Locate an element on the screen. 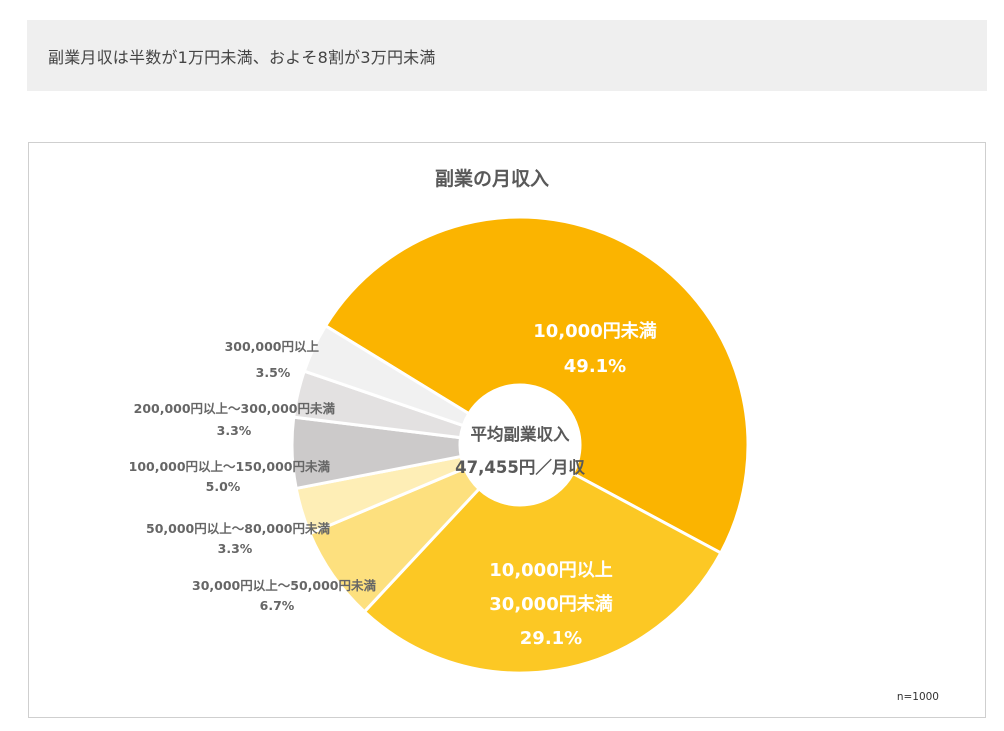  headline-banner: 副業月収は半数が1万円未満、およそ8割が3万円未満 is located at coordinates (507, 55).